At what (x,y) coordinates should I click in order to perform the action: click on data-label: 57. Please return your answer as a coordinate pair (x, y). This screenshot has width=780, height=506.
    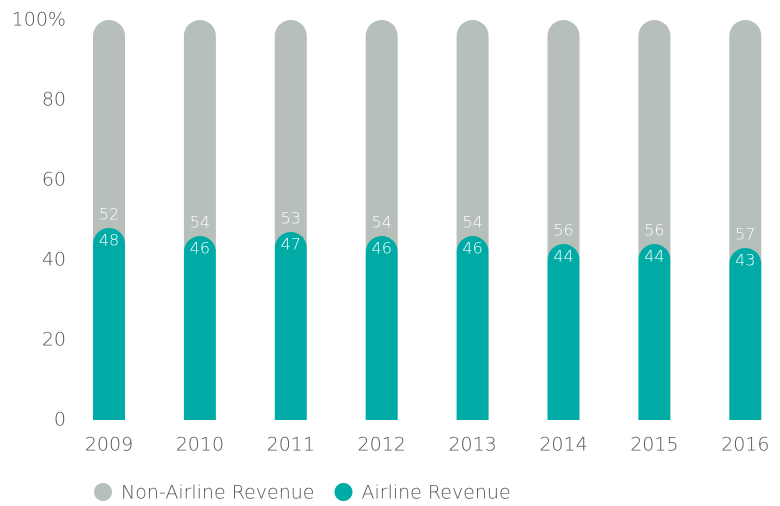
    Looking at the image, I should click on (745, 234).